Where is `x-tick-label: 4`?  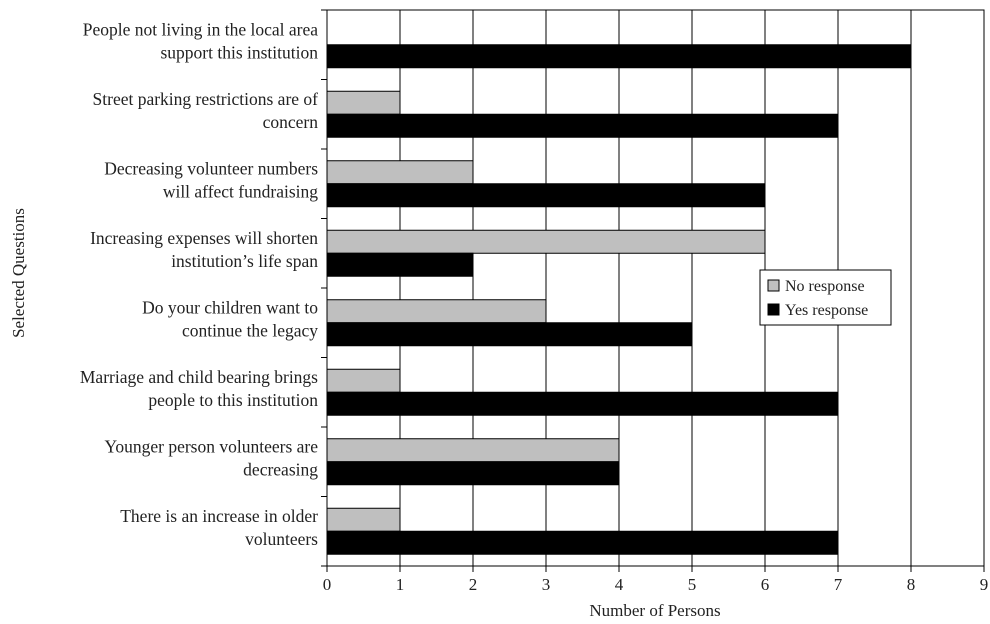 x-tick-label: 4 is located at coordinates (619, 584).